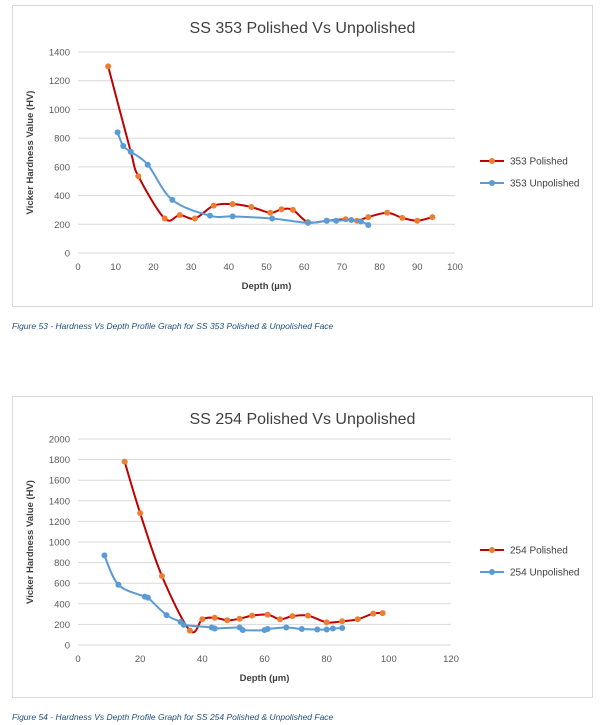  I want to click on x-tick-label: 10, so click(115, 267).